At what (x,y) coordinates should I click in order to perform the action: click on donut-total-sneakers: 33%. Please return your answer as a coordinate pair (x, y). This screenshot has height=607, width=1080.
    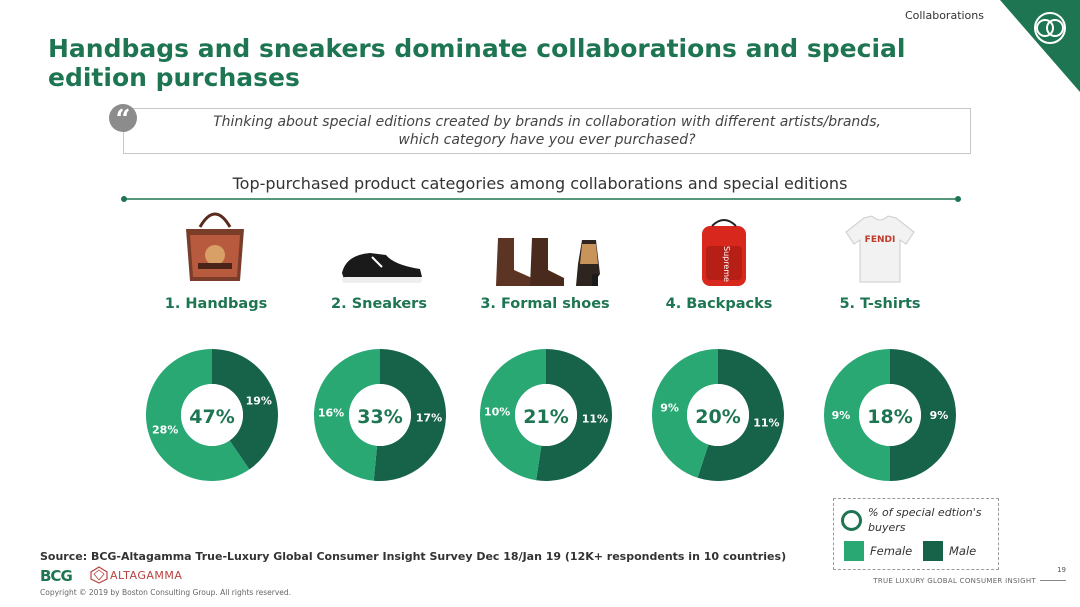
    Looking at the image, I should click on (379, 417).